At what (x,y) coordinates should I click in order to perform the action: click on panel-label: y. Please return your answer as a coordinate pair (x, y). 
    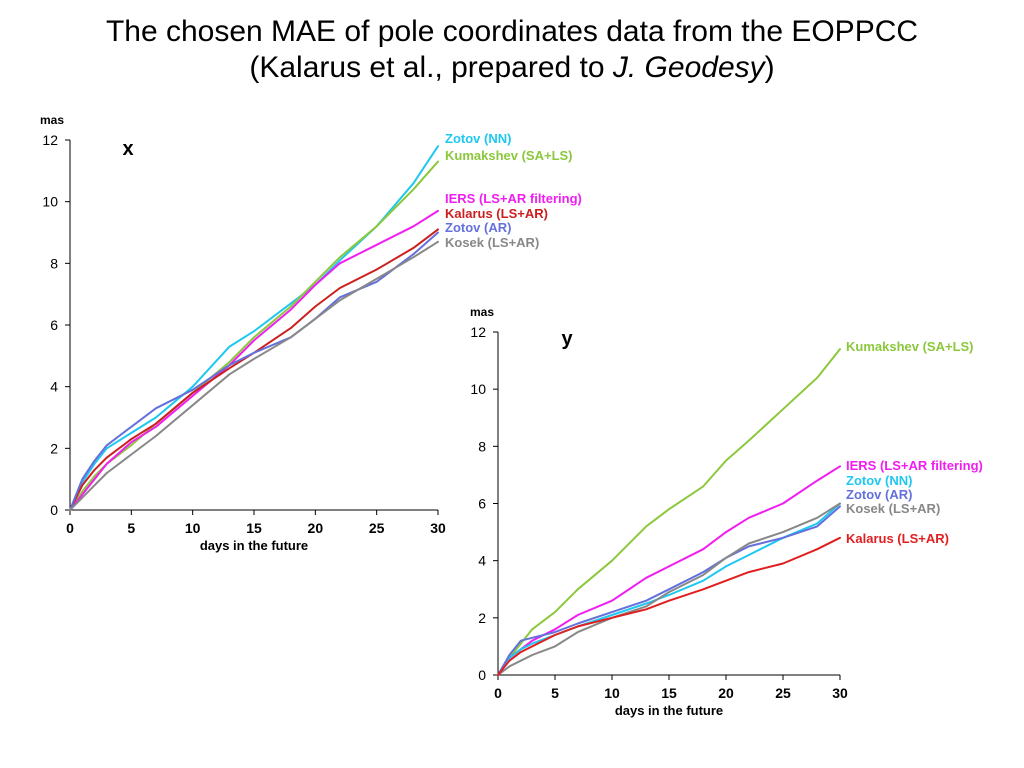
    Looking at the image, I should click on (567, 339).